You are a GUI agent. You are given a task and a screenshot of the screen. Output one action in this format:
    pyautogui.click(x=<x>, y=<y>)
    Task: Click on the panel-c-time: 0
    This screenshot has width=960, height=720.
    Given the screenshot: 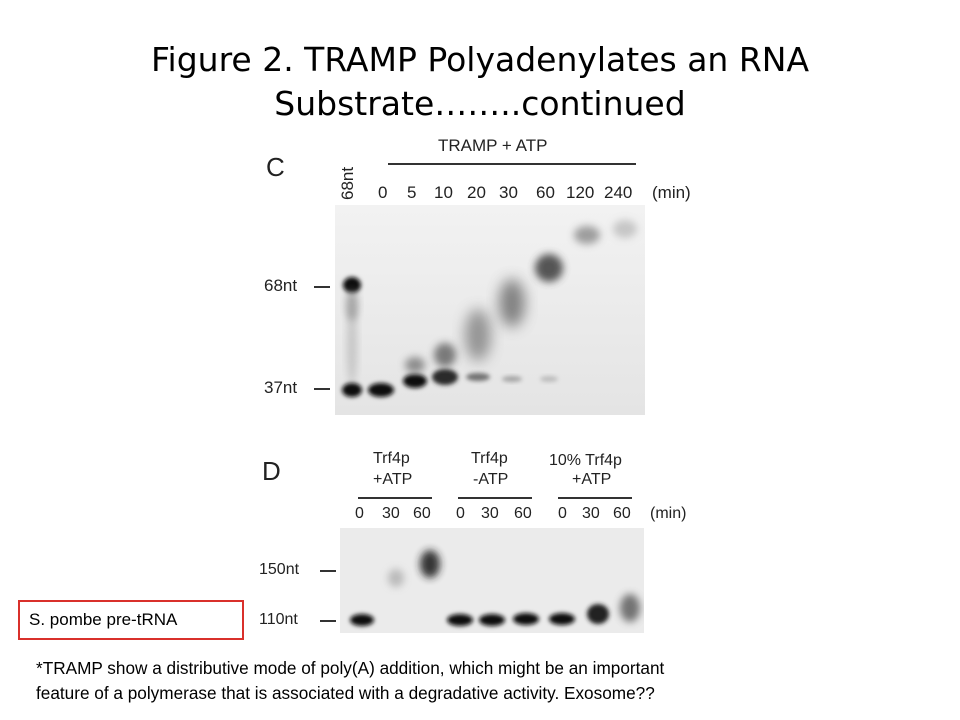 What is the action you would take?
    pyautogui.click(x=383, y=192)
    